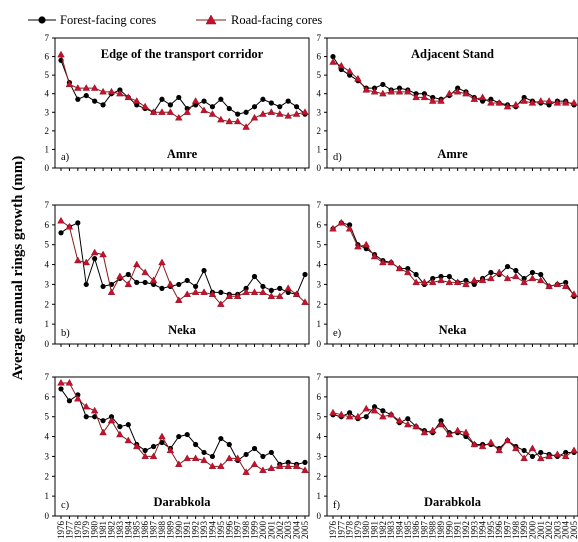 This screenshot has height=542, width=578. What do you see at coordinates (47, 476) in the screenshot?
I see `y-tick-label: 2` at bounding box center [47, 476].